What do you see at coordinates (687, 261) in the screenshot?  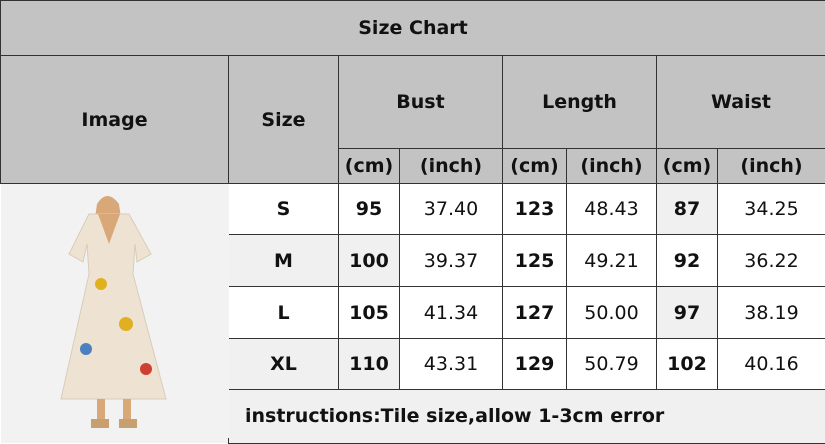 I see `value-cell: 92` at bounding box center [687, 261].